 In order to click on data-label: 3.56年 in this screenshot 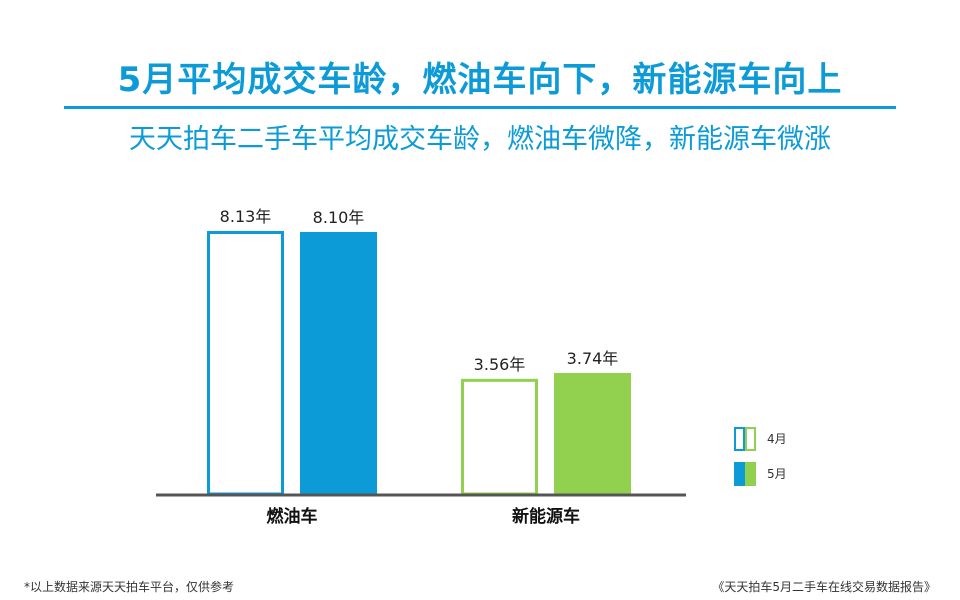, I will do `click(500, 364)`.